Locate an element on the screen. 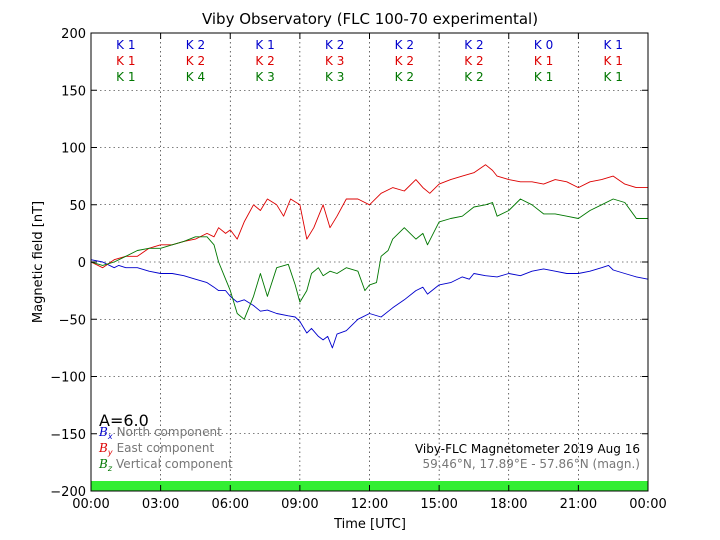  info-station: Viby-FLC Magnetometer 2019 Aug 16 is located at coordinates (527, 449).